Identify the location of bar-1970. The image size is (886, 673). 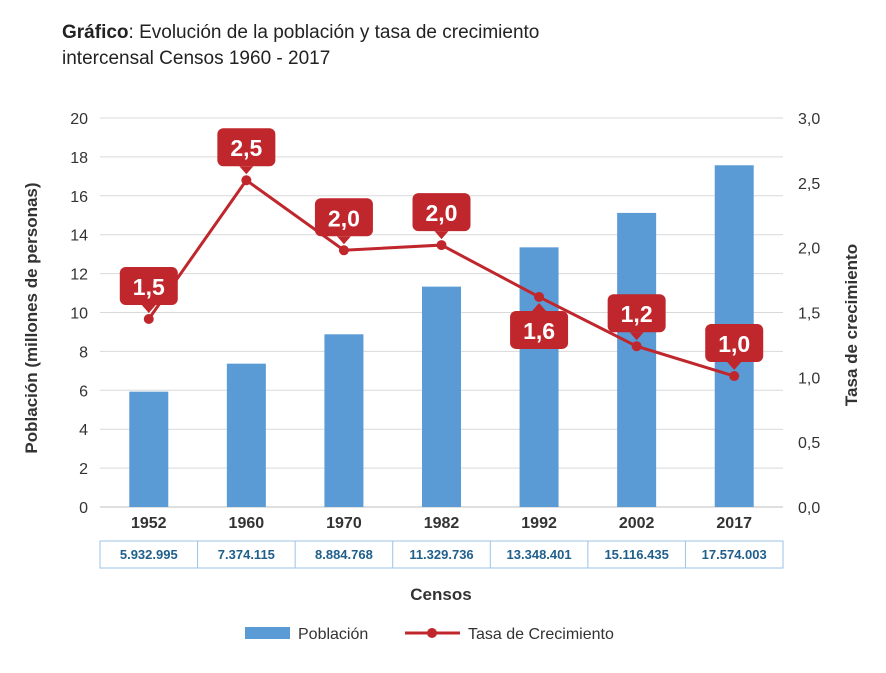
(344, 420).